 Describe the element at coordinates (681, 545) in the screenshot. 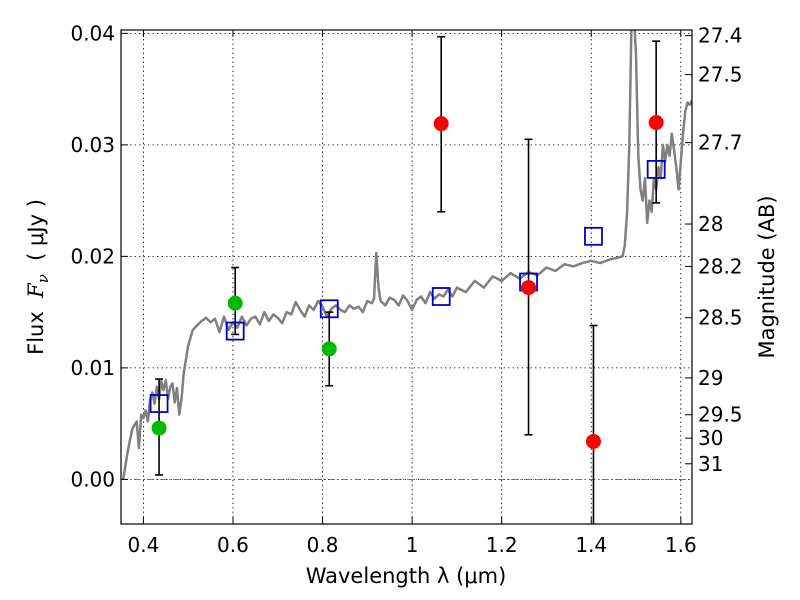

I see `x-tick-label: 1.6` at that location.